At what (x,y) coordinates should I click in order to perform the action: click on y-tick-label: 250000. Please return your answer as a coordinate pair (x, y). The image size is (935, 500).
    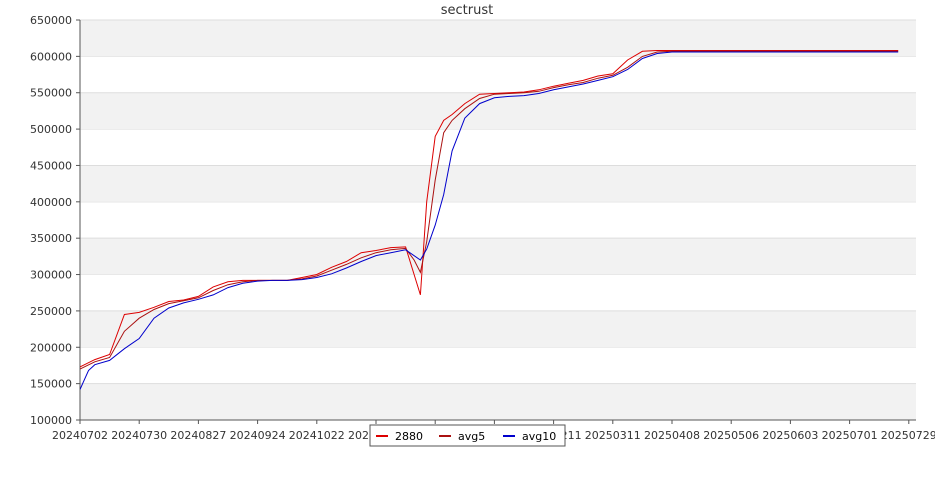
    Looking at the image, I should click on (51, 311).